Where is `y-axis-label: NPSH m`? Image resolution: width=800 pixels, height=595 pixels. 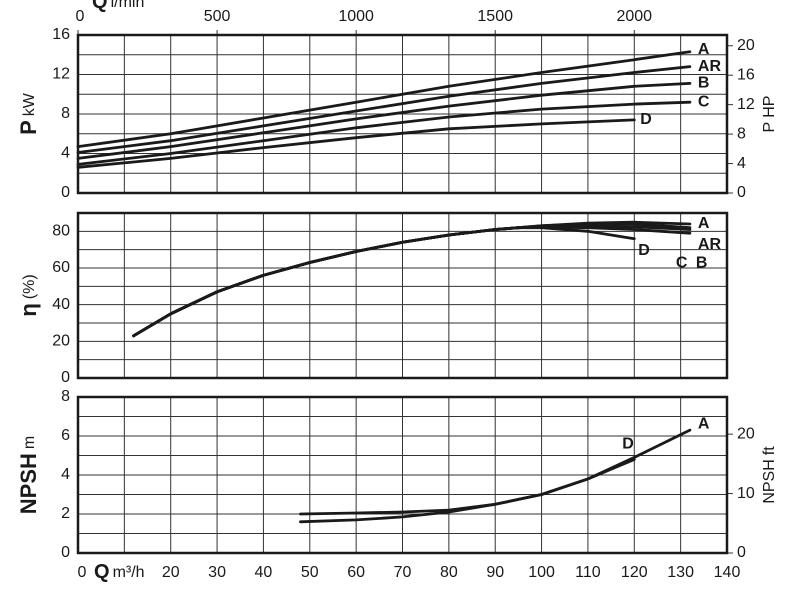 y-axis-label: NPSH m is located at coordinates (28, 475).